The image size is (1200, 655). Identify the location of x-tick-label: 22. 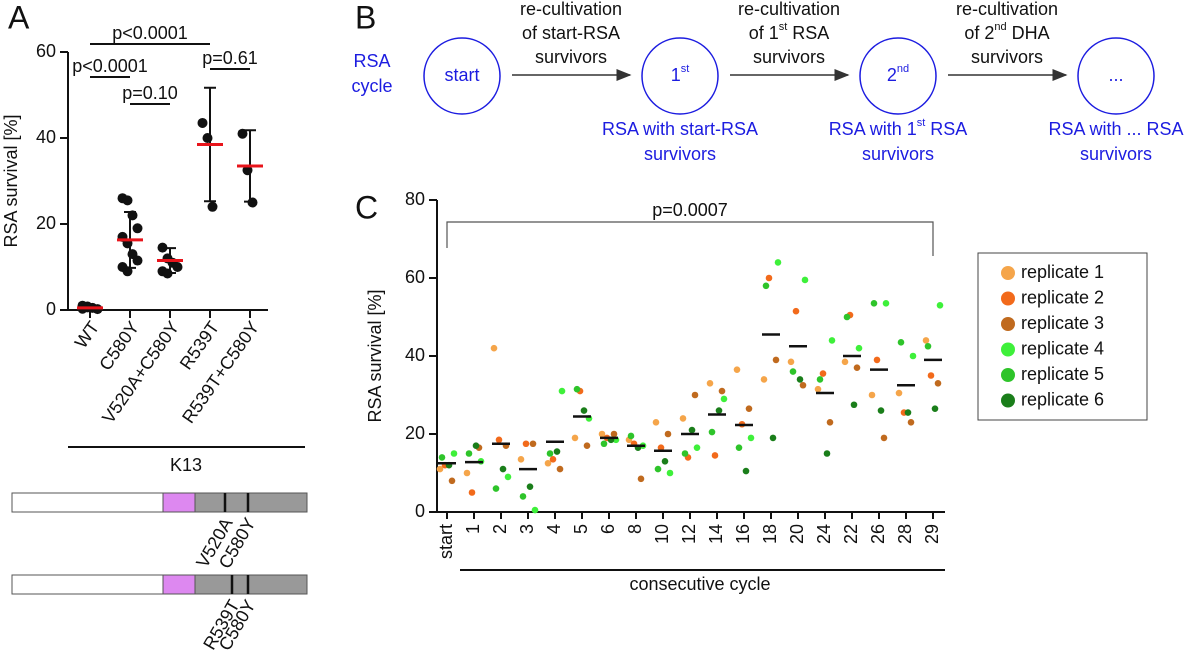
(851, 534).